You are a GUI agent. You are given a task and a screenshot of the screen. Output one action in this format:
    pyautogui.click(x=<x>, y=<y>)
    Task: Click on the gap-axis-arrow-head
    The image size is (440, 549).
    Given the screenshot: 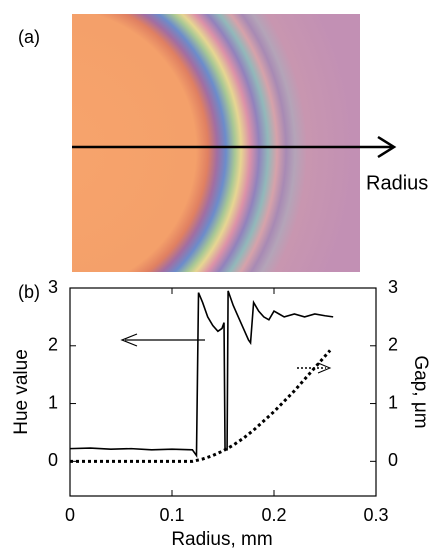 What is the action you would take?
    pyautogui.click(x=324, y=368)
    